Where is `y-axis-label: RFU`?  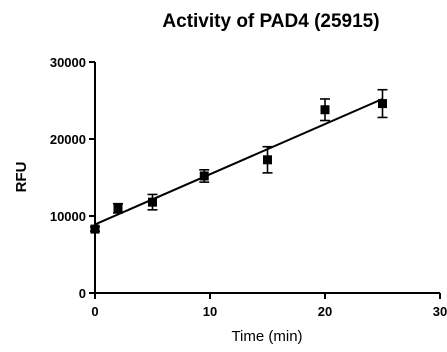
y-axis-label: RFU is located at coordinates (21, 177).